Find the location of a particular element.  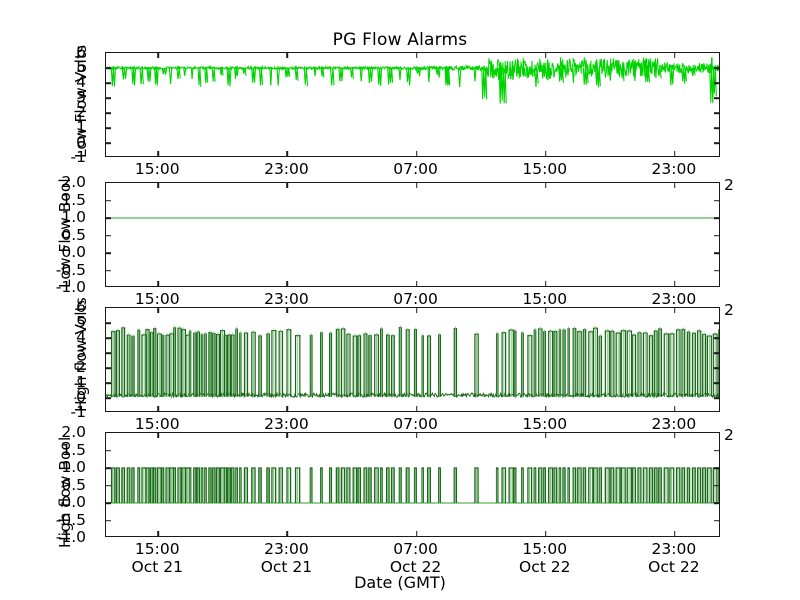

right-tick-label-2: 2 is located at coordinates (729, 310).